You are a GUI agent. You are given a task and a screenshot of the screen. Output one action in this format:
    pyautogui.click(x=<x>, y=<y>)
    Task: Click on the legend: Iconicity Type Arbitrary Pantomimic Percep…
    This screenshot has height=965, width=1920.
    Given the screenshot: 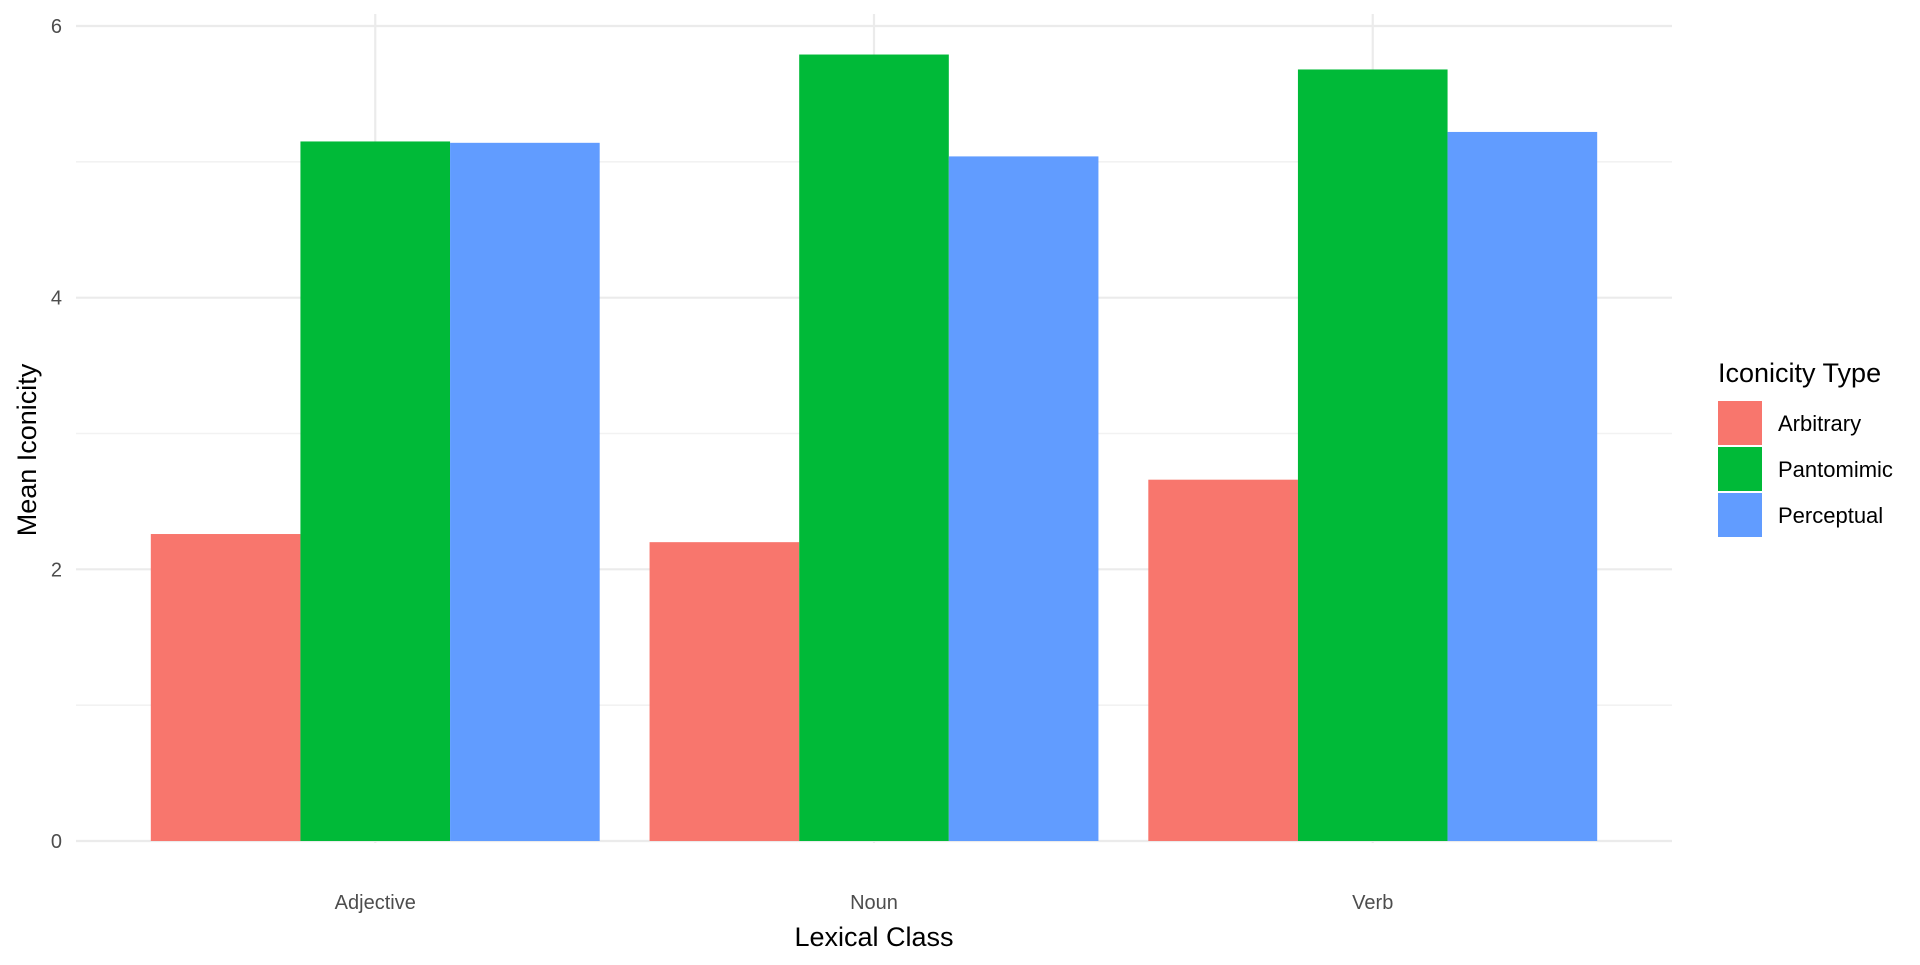 What is the action you would take?
    pyautogui.click(x=1805, y=447)
    